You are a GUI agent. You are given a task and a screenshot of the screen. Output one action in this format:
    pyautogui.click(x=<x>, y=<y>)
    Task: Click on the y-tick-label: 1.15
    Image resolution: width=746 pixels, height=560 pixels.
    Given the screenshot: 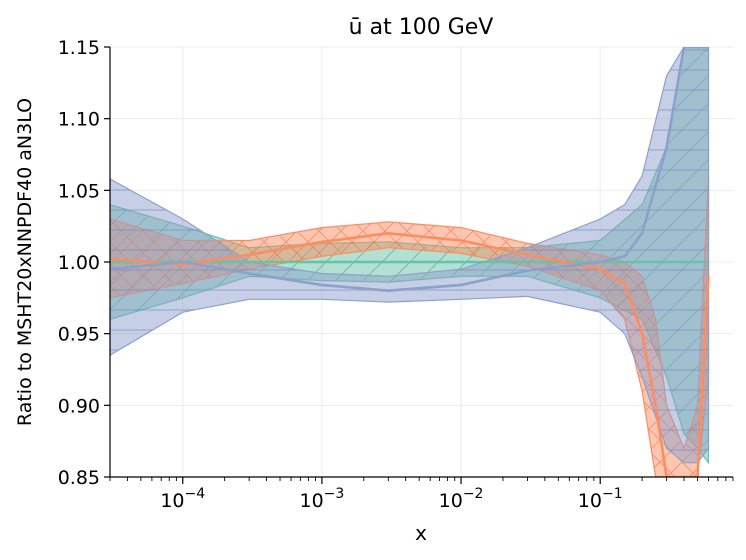 What is the action you would take?
    pyautogui.click(x=79, y=48)
    